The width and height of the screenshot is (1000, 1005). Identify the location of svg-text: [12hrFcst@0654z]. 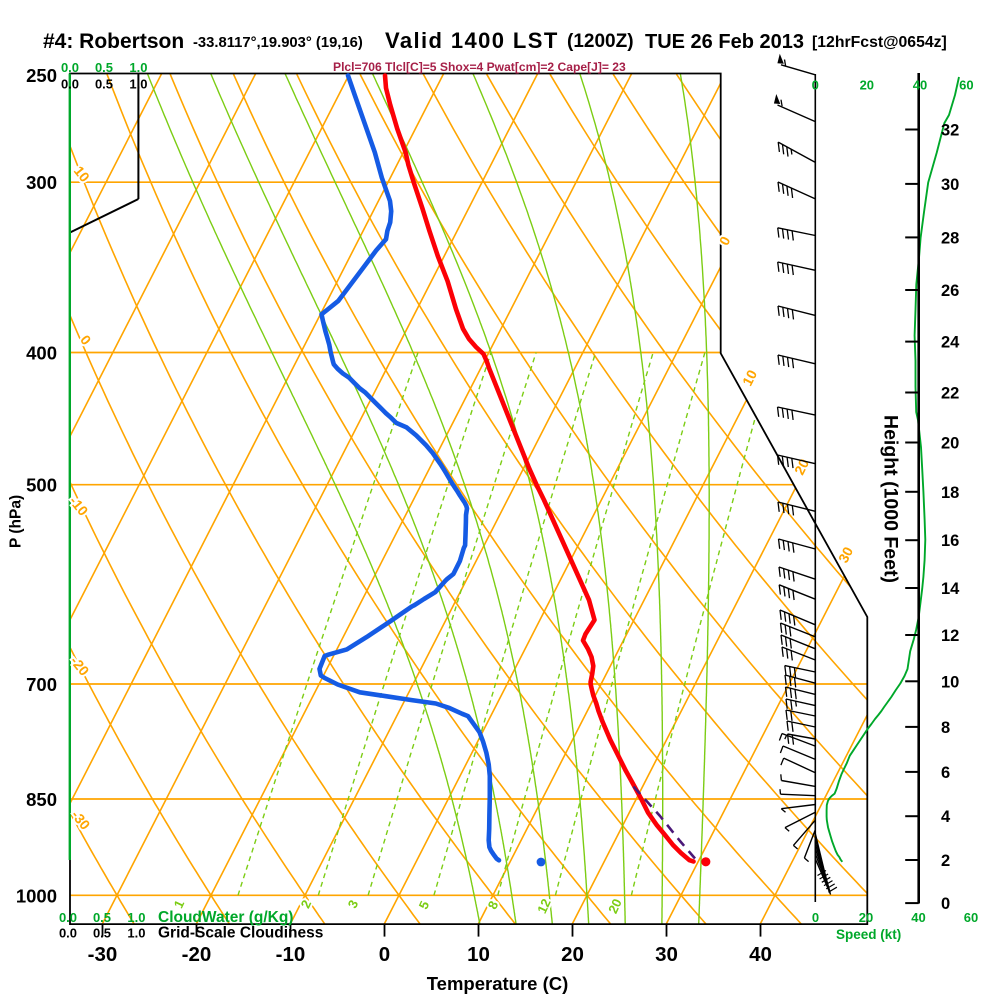
(879, 42).